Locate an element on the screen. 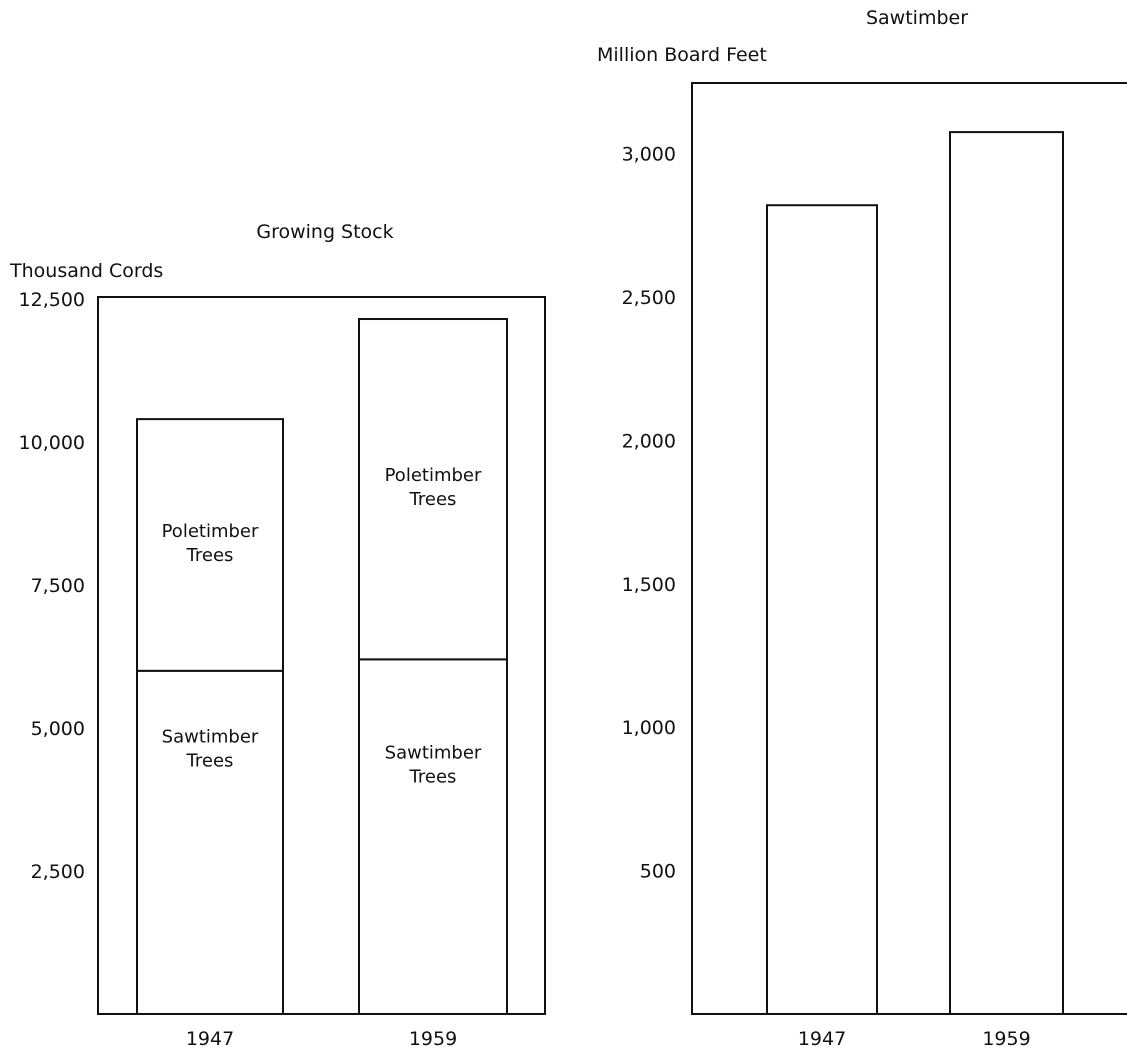  growing-stock-y-tick-label: 12,500 is located at coordinates (52, 300).